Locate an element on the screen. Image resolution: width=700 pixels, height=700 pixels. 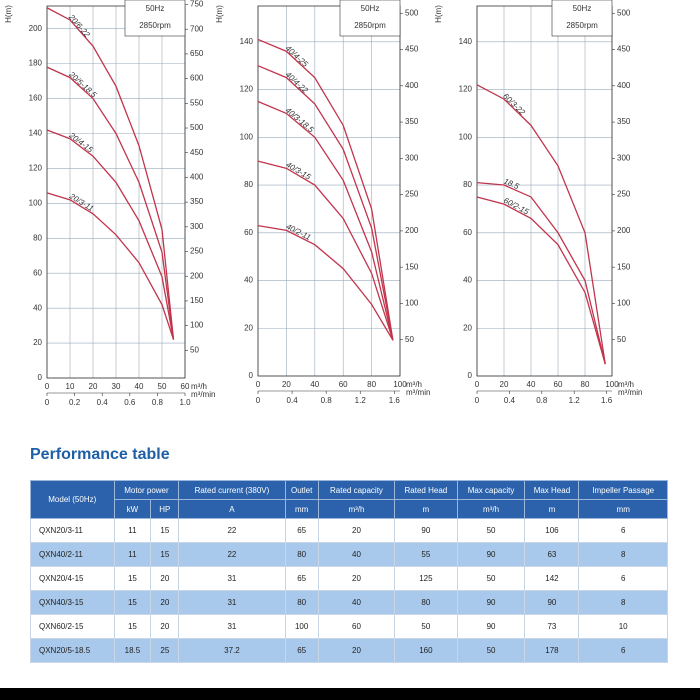
table-cell: 55 is located at coordinates (426, 554).